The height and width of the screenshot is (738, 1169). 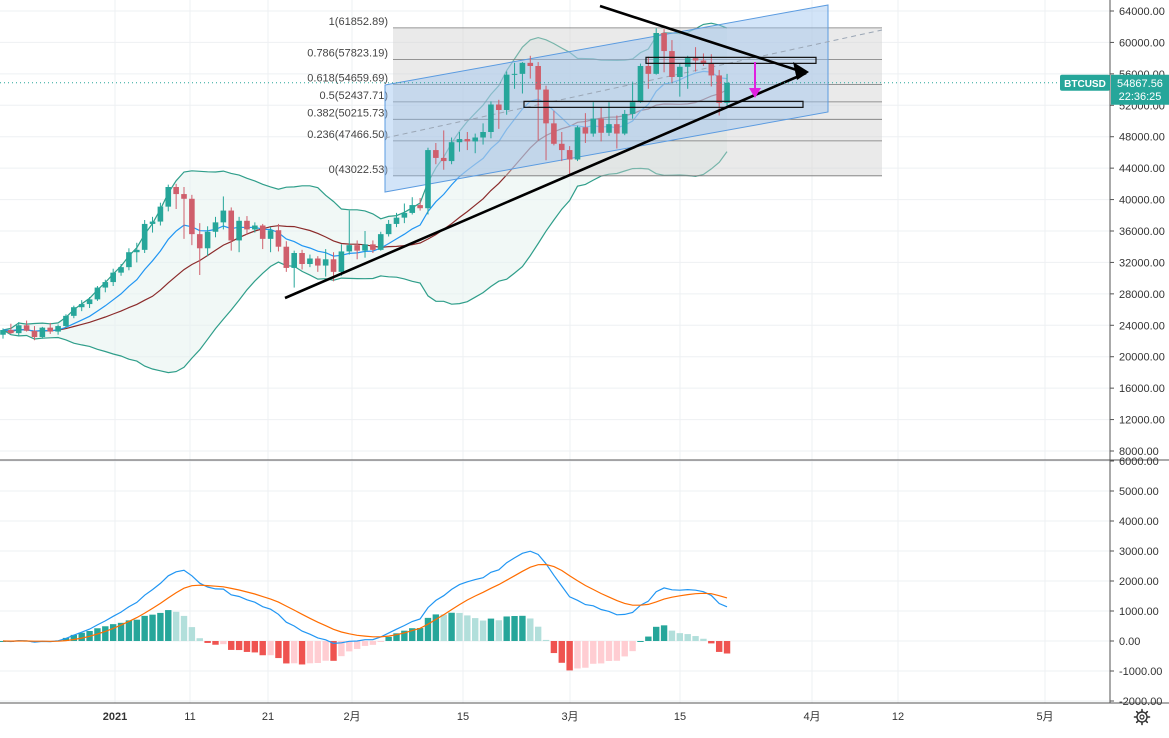 What do you see at coordinates (1142, 389) in the screenshot?
I see `price-tick-label: 16000.00` at bounding box center [1142, 389].